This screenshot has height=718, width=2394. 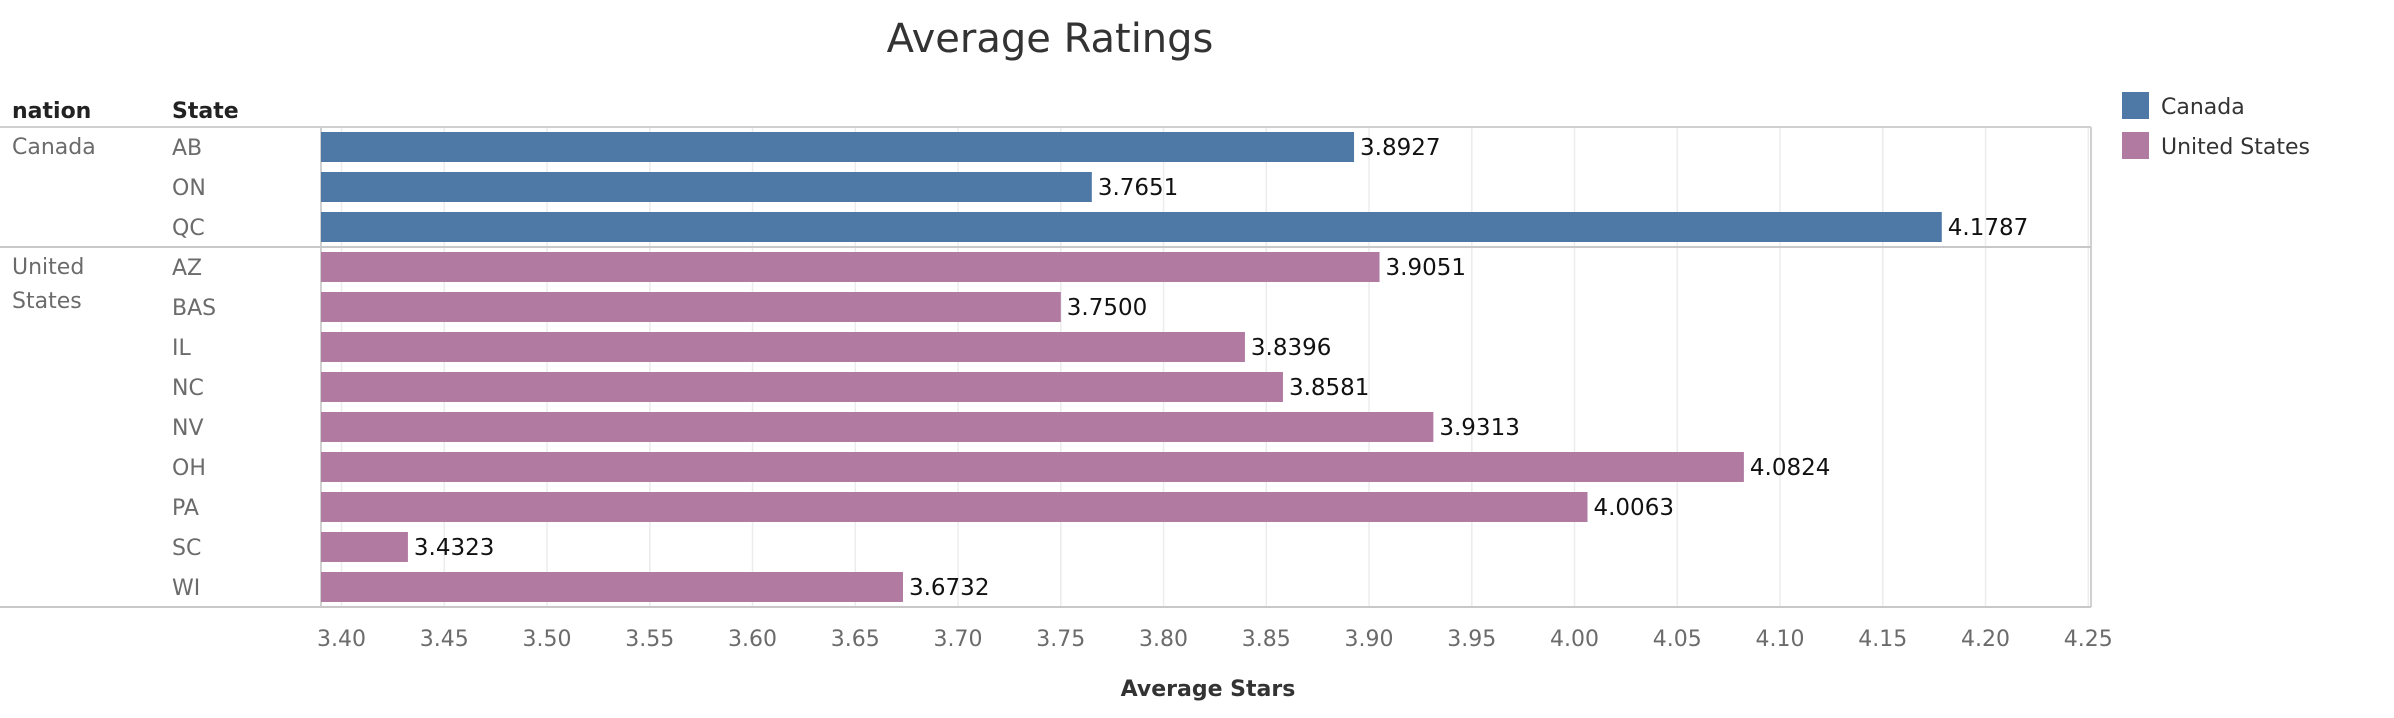 I want to click on x-tick-label: 3.70, so click(x=958, y=639).